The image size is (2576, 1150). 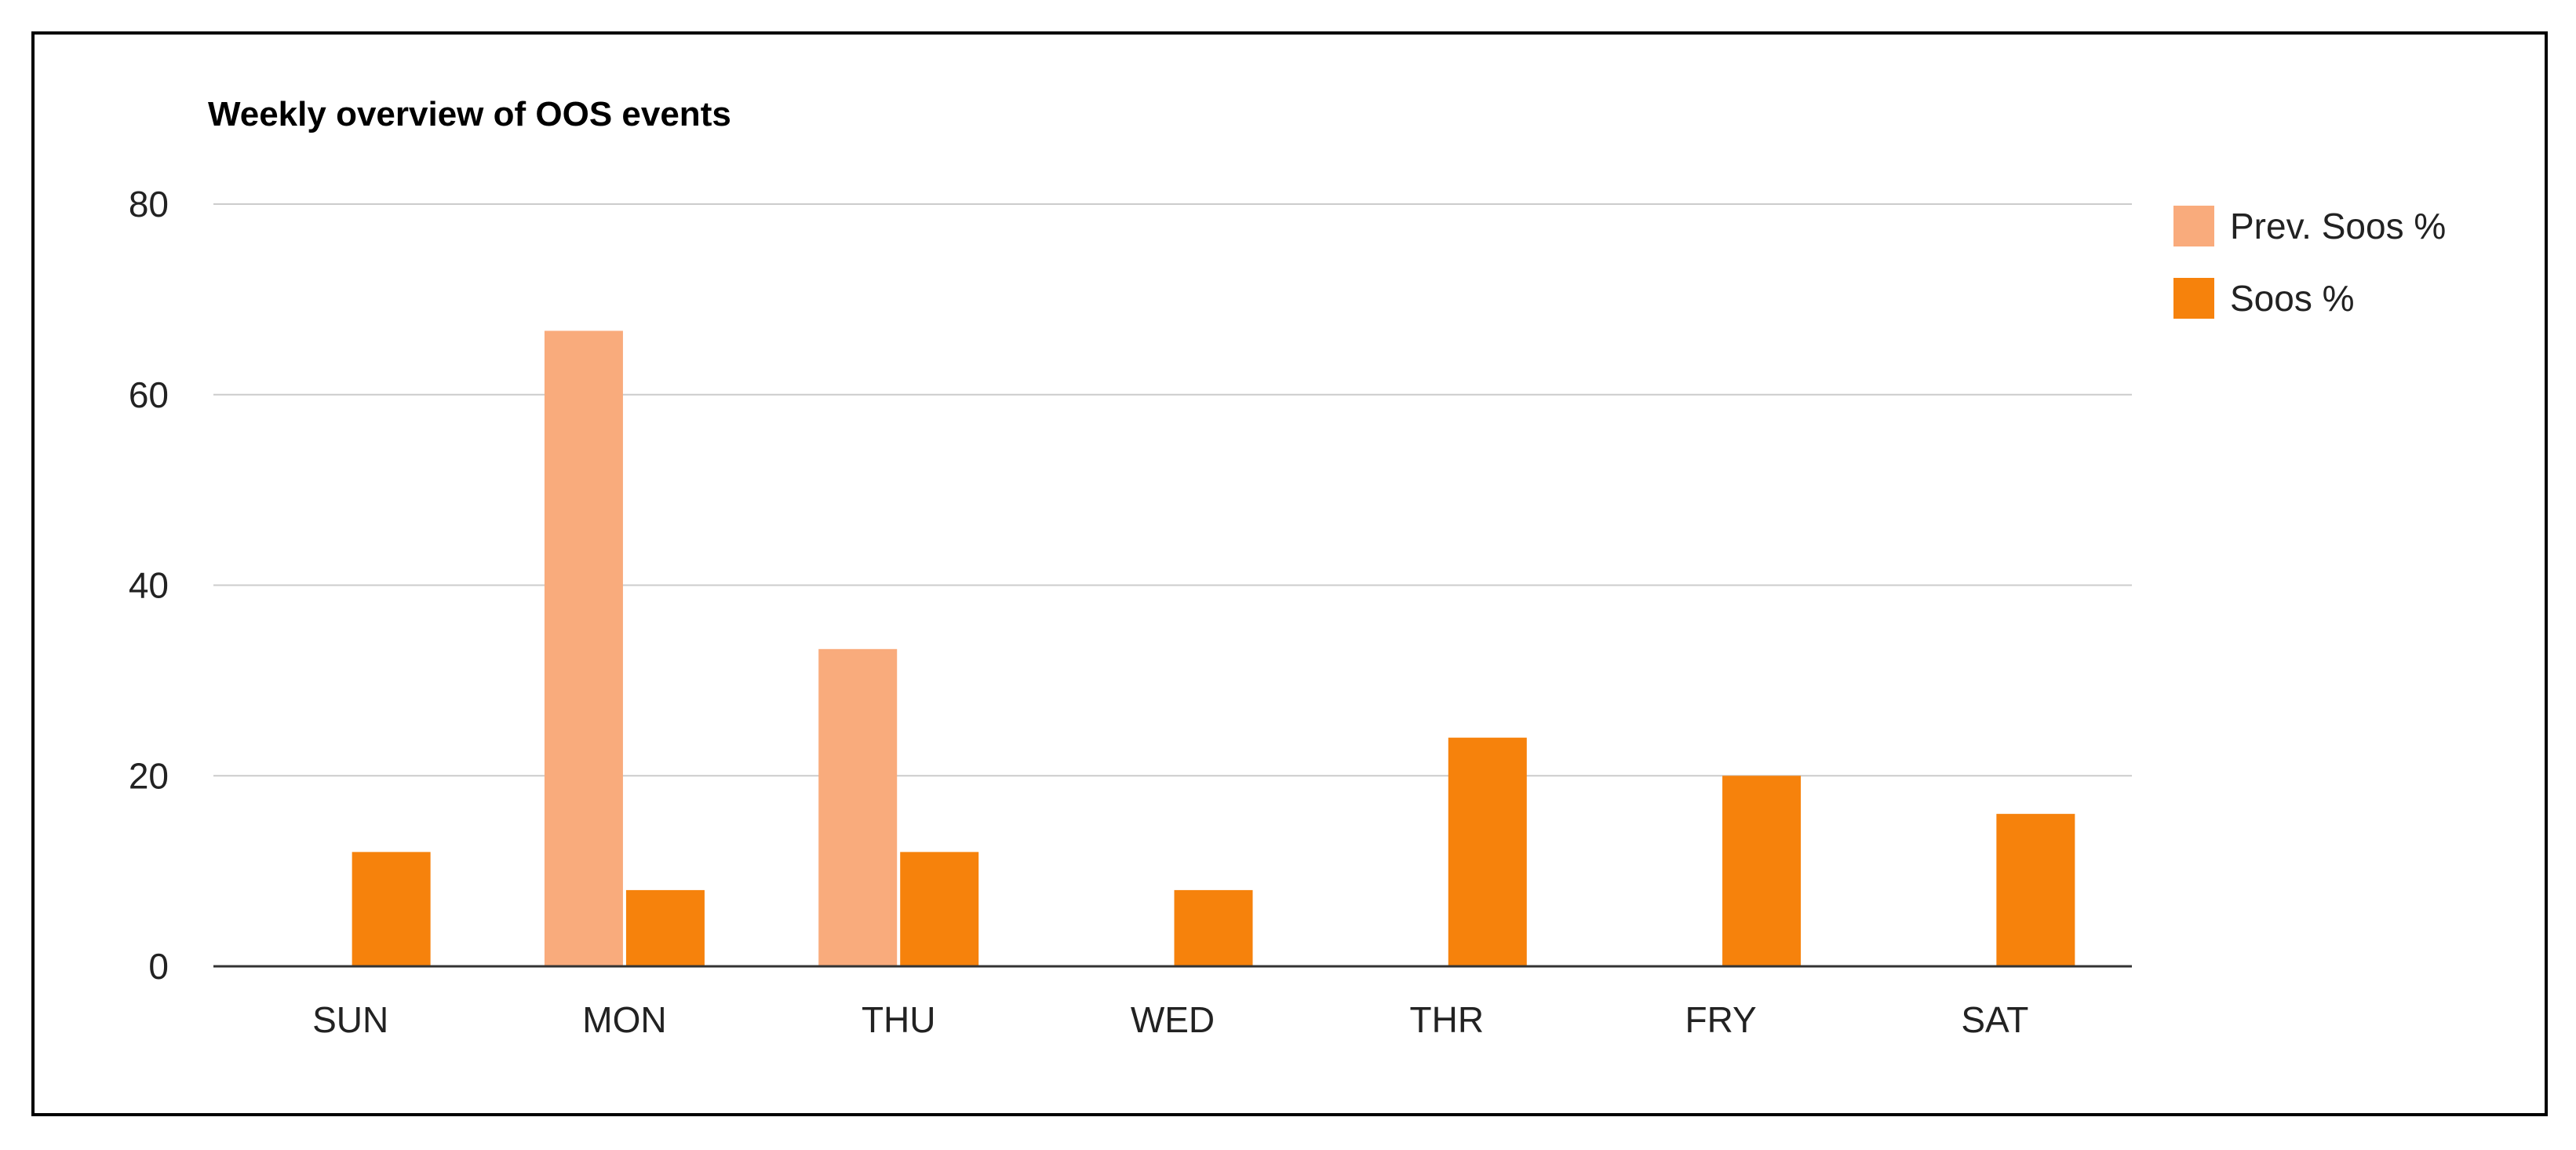 I want to click on bar-prev-soos-thu, so click(x=858, y=807).